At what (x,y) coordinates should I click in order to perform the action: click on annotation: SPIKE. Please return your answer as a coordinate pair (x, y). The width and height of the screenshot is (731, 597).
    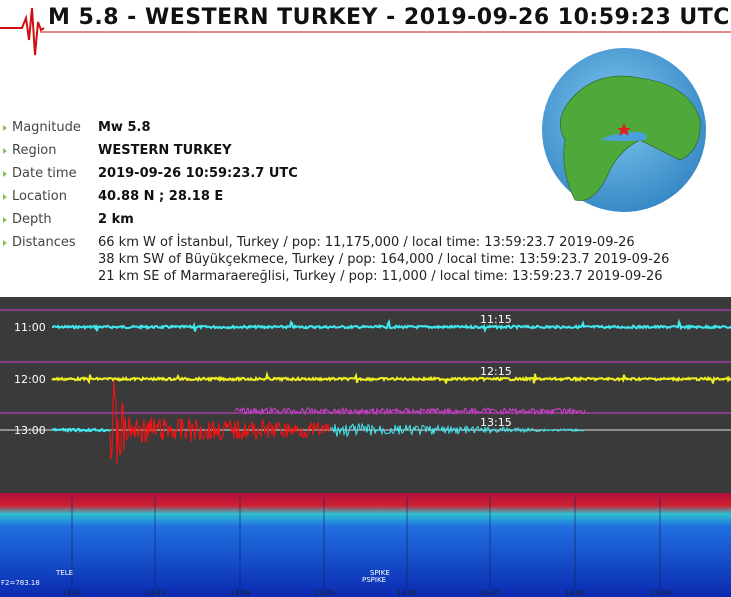
    Looking at the image, I should click on (380, 573).